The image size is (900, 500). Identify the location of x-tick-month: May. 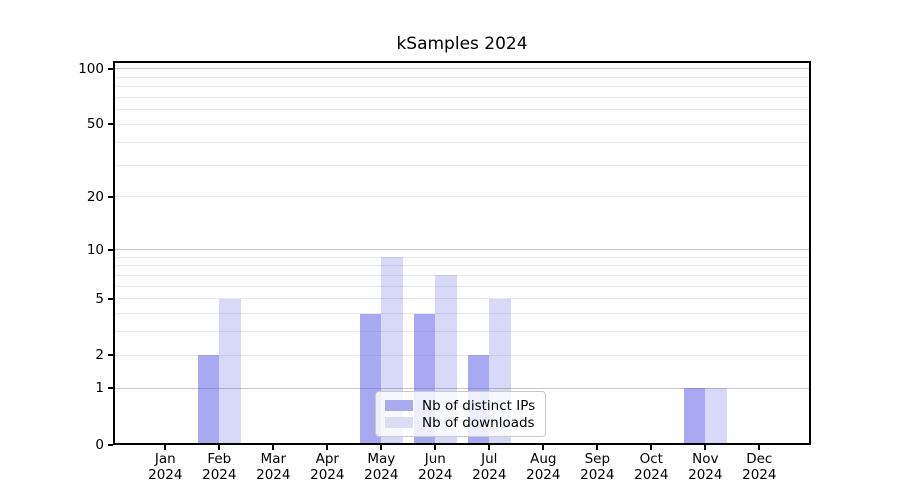
(381, 459).